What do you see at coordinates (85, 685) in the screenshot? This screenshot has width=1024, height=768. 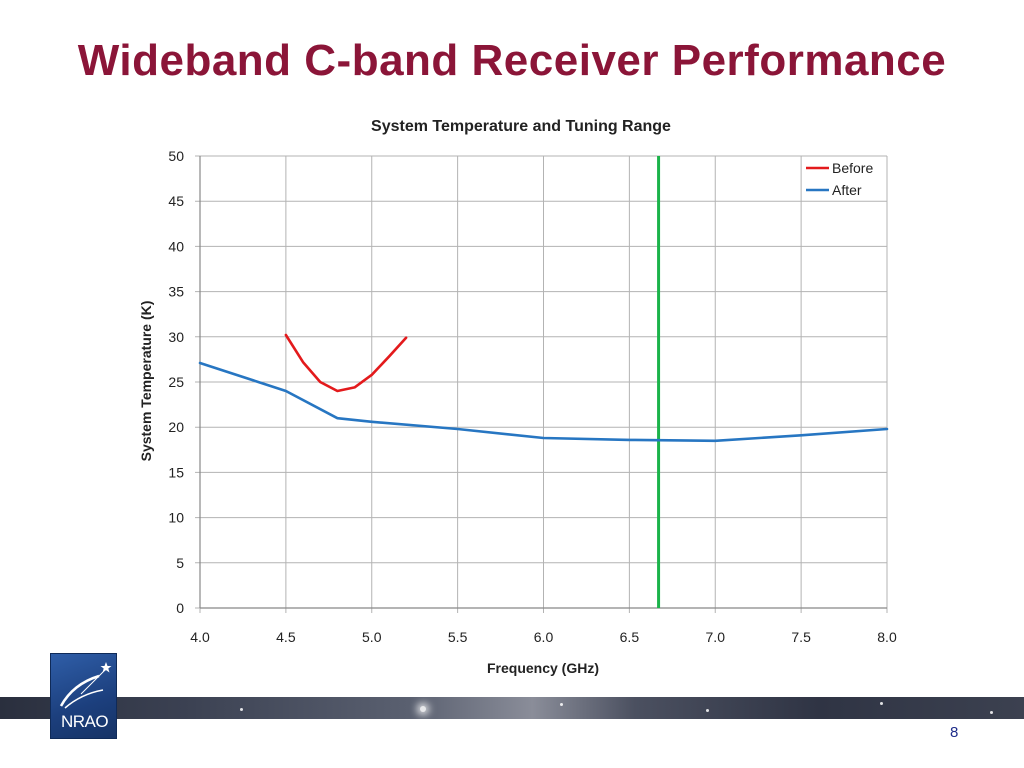 I see `telescope-icon` at bounding box center [85, 685].